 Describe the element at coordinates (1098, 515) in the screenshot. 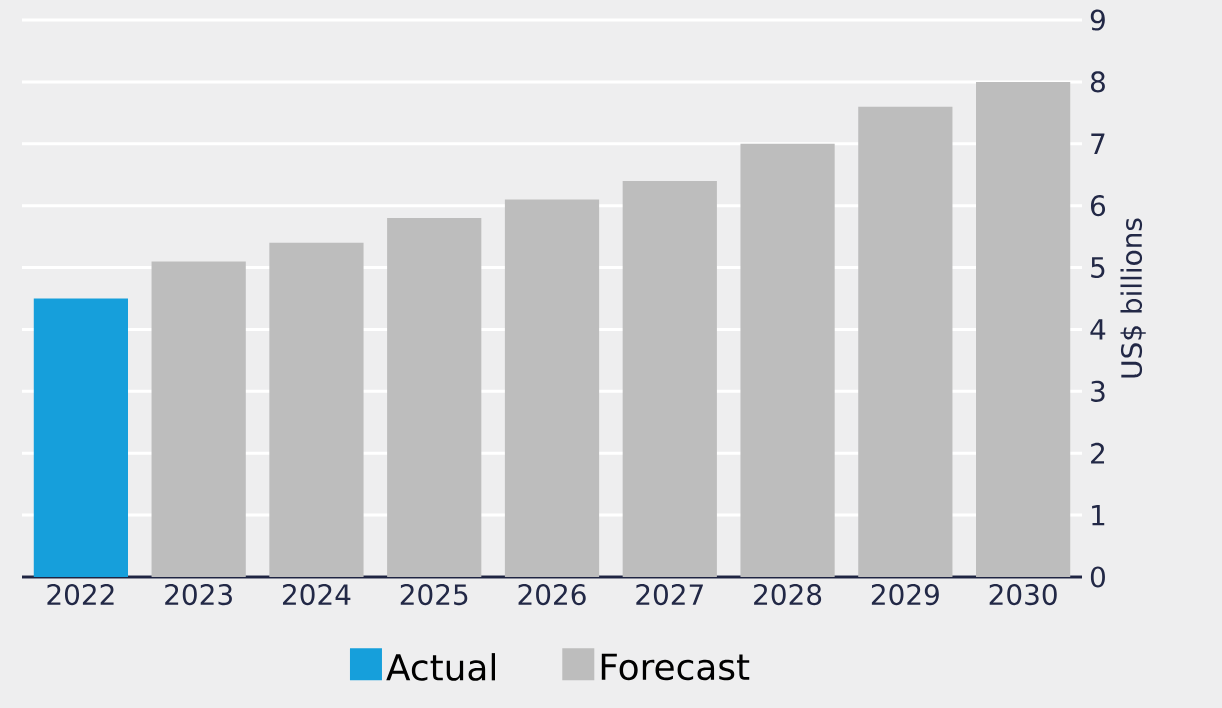

I see `y-tick-label: 1` at that location.